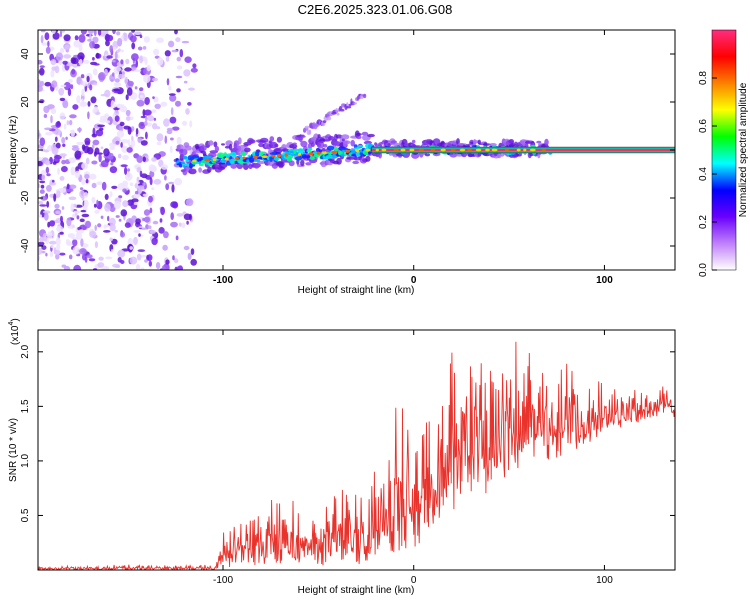  Describe the element at coordinates (13, 150) in the screenshot. I see `spectrogram-y-axis-label: Frequency (Hz)` at that location.